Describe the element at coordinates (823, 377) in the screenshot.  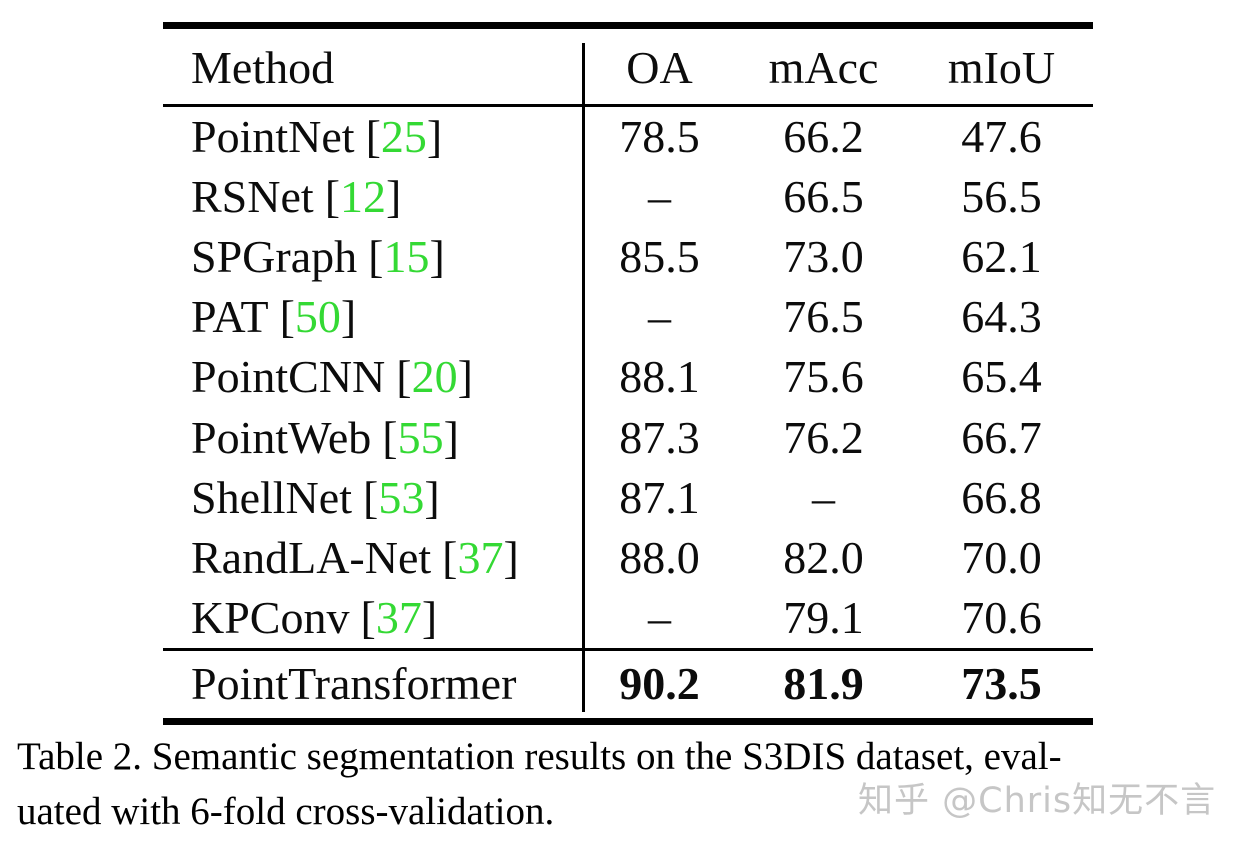
I see `macc-value: 75.6` at that location.